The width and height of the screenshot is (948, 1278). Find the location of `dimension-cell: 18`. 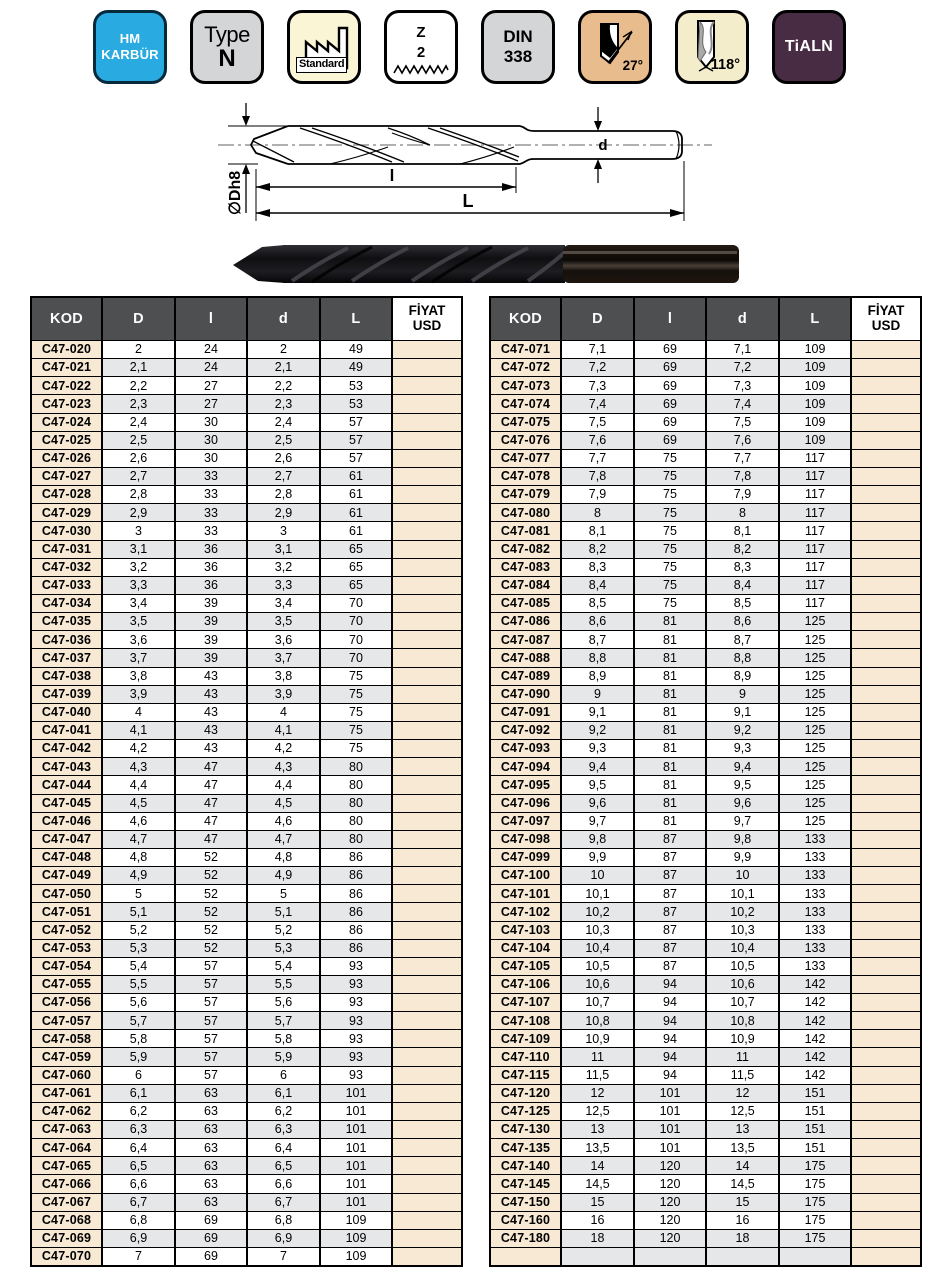

dimension-cell: 18 is located at coordinates (742, 1238).